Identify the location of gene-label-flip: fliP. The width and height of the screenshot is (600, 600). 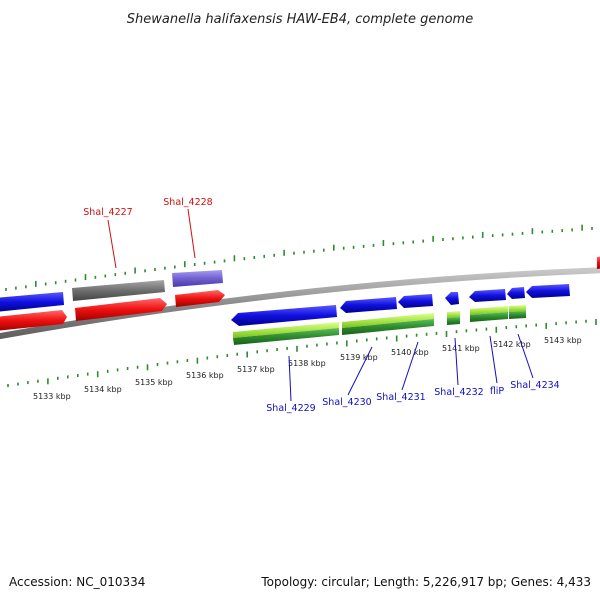
(497, 391).